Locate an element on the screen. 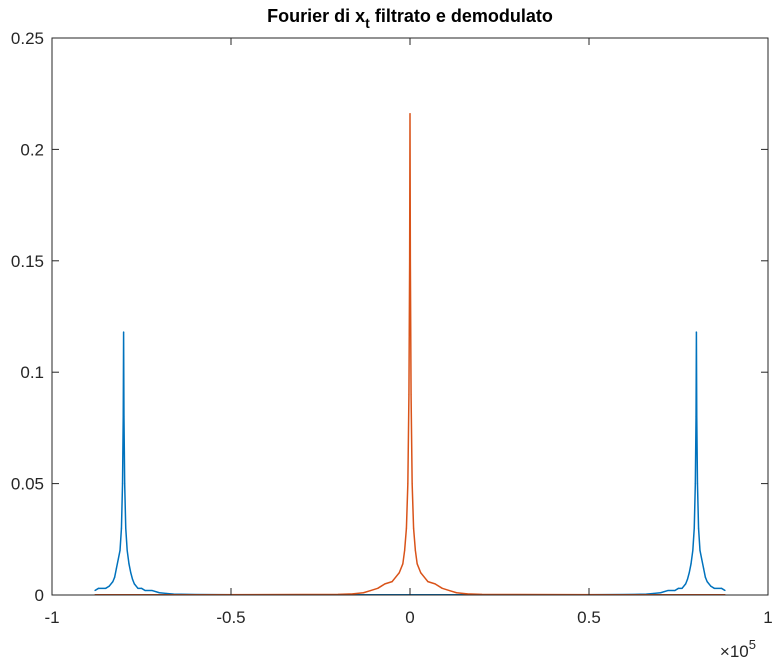  x-tick-label: 1 is located at coordinates (767, 617).